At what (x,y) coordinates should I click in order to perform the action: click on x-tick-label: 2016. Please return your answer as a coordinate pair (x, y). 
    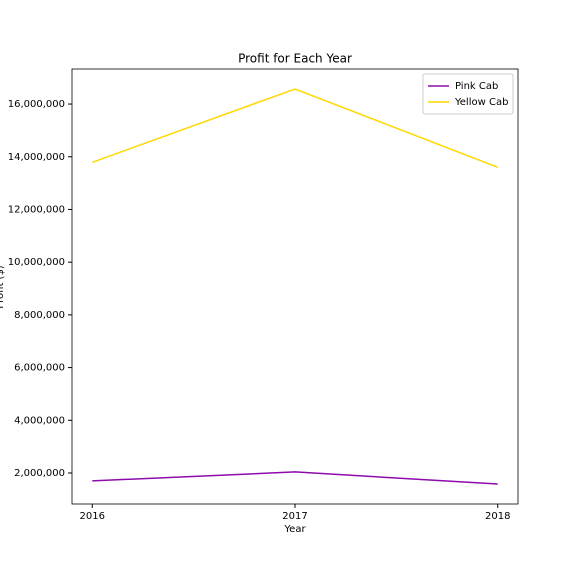
    Looking at the image, I should click on (92, 516).